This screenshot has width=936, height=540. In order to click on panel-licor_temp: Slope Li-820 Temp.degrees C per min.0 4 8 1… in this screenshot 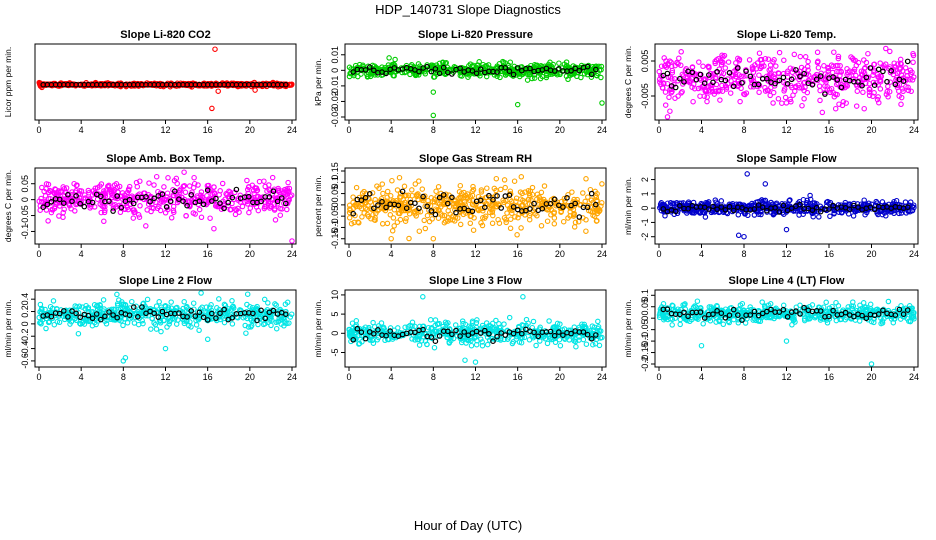, I will do `click(771, 82)`.